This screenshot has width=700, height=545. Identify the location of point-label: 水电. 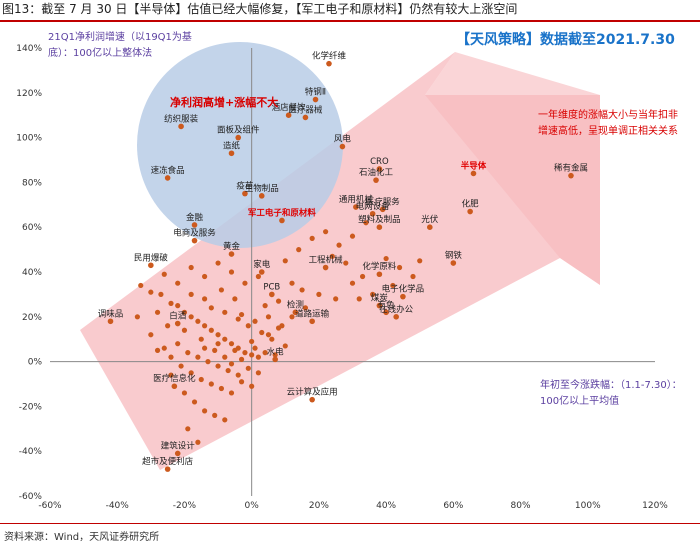
(276, 351).